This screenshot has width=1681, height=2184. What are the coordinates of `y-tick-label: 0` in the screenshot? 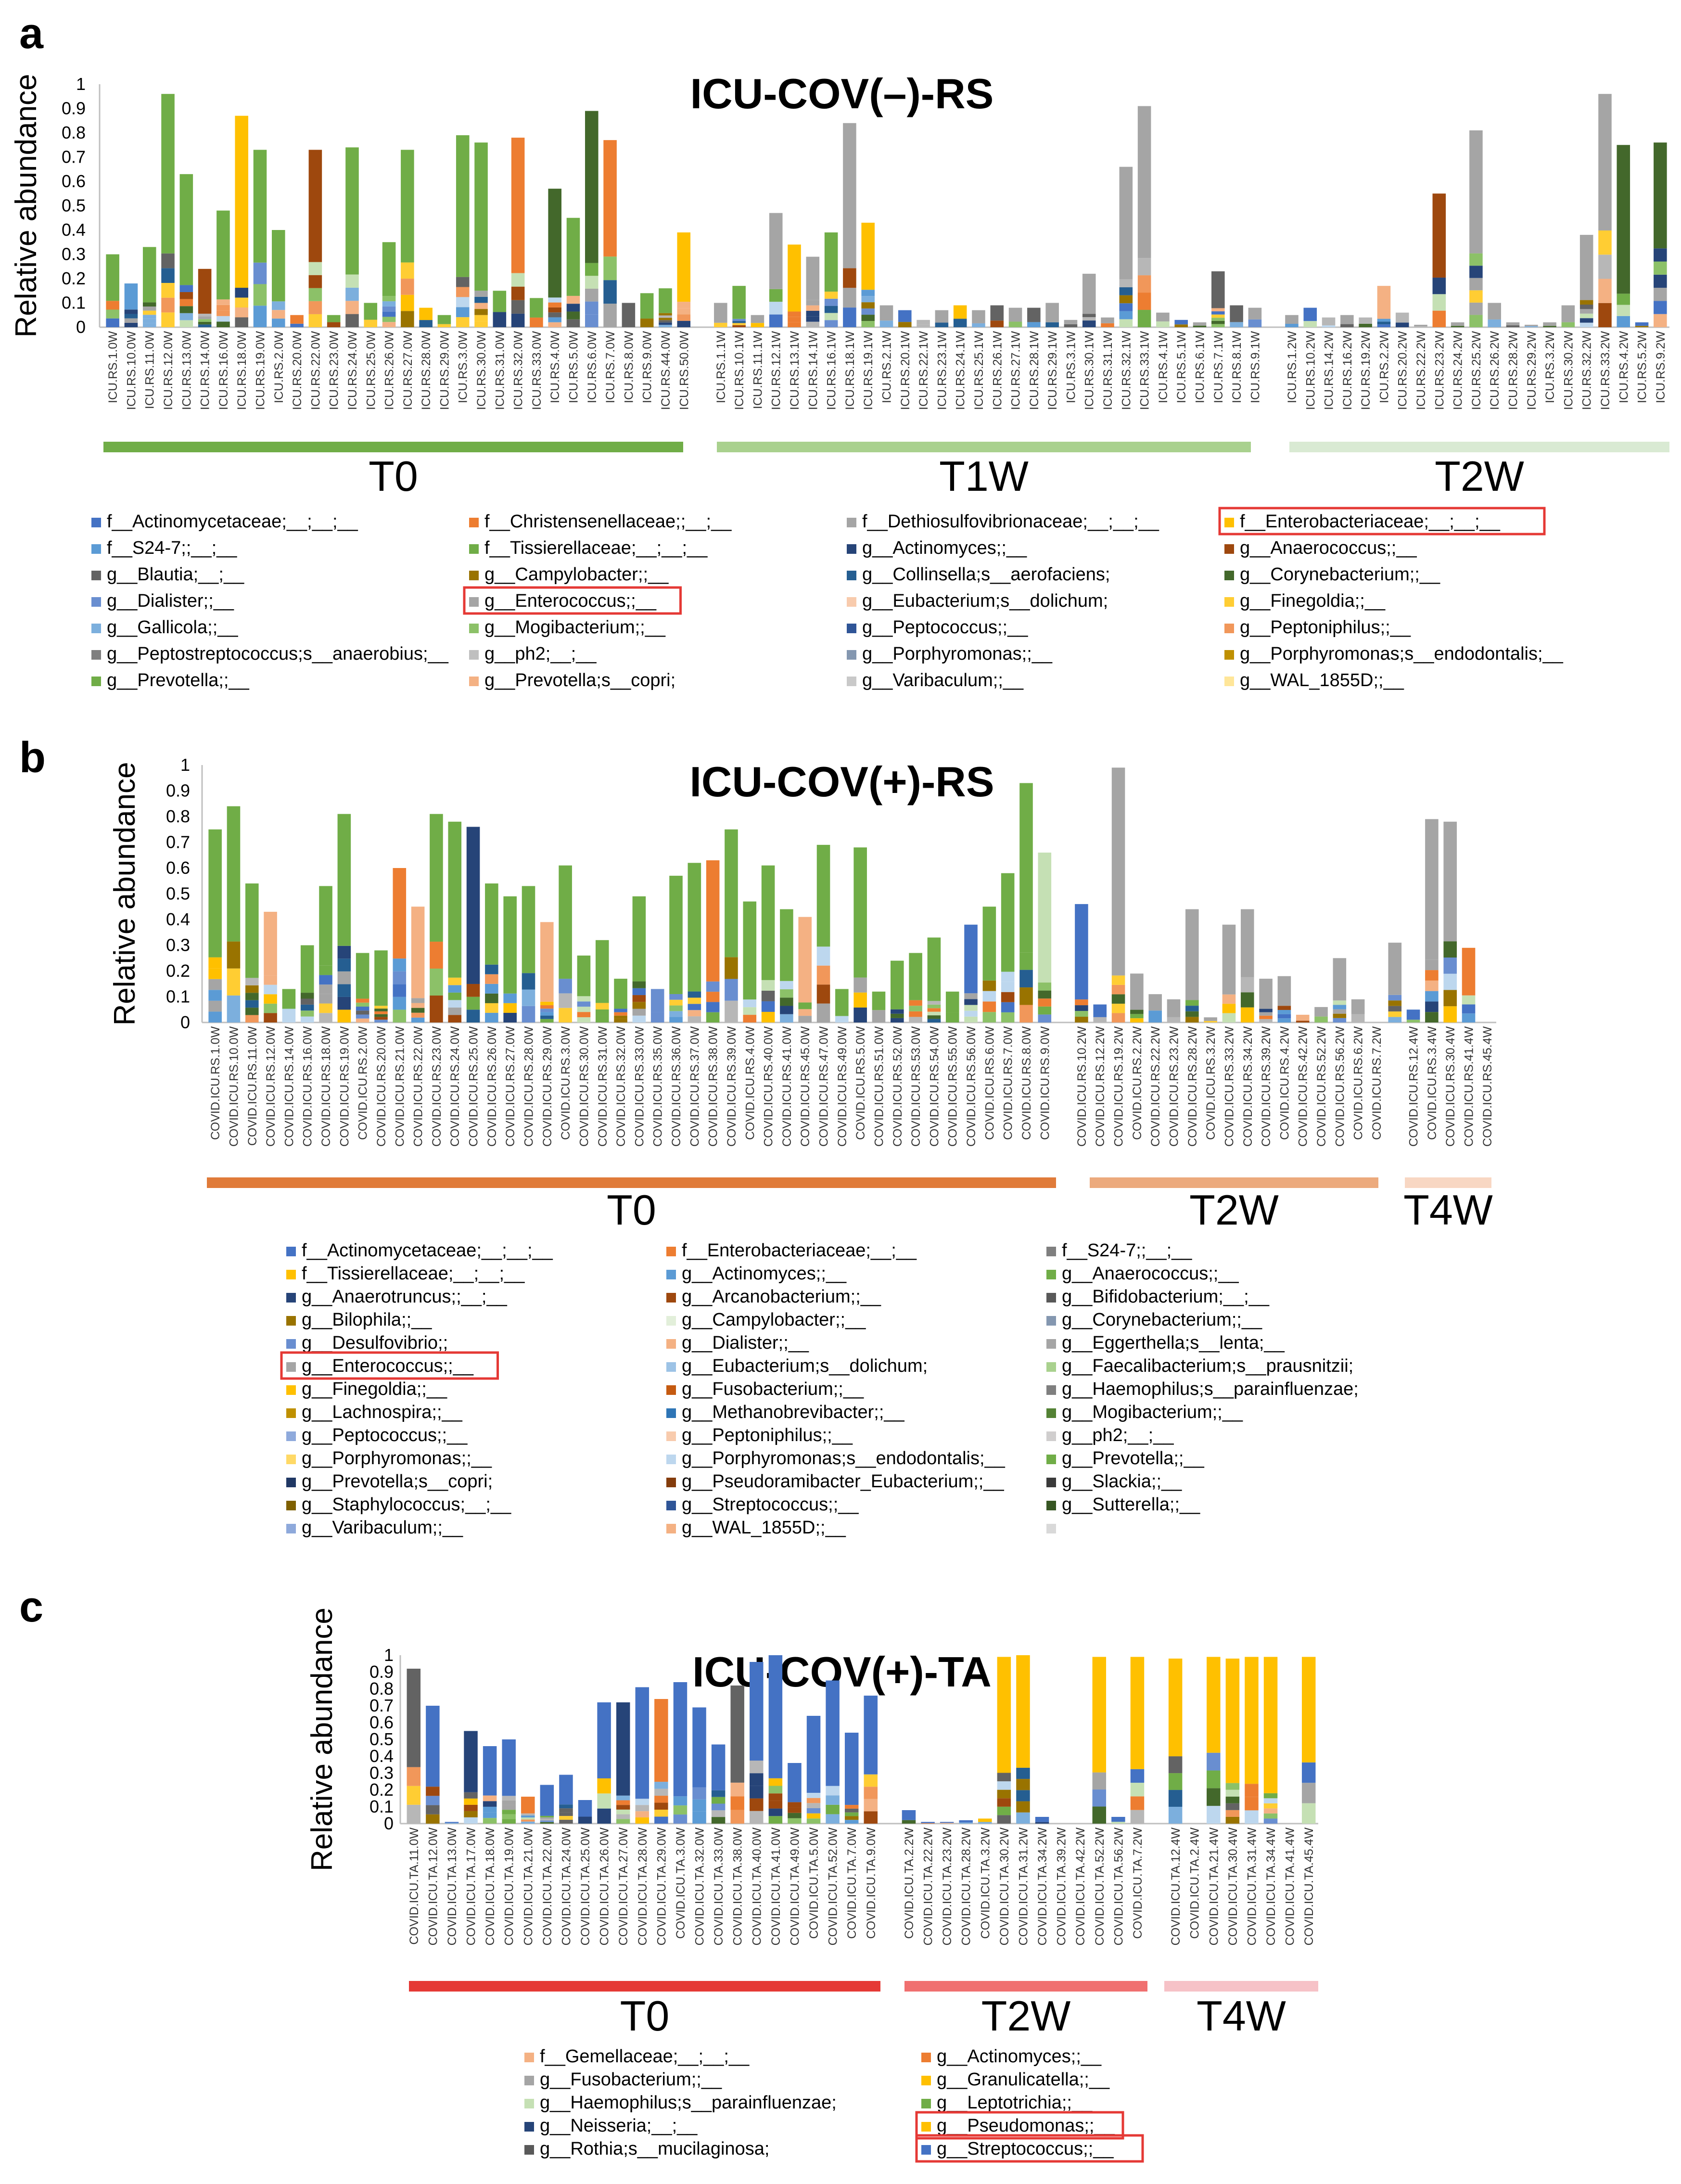 It's located at (185, 1022).